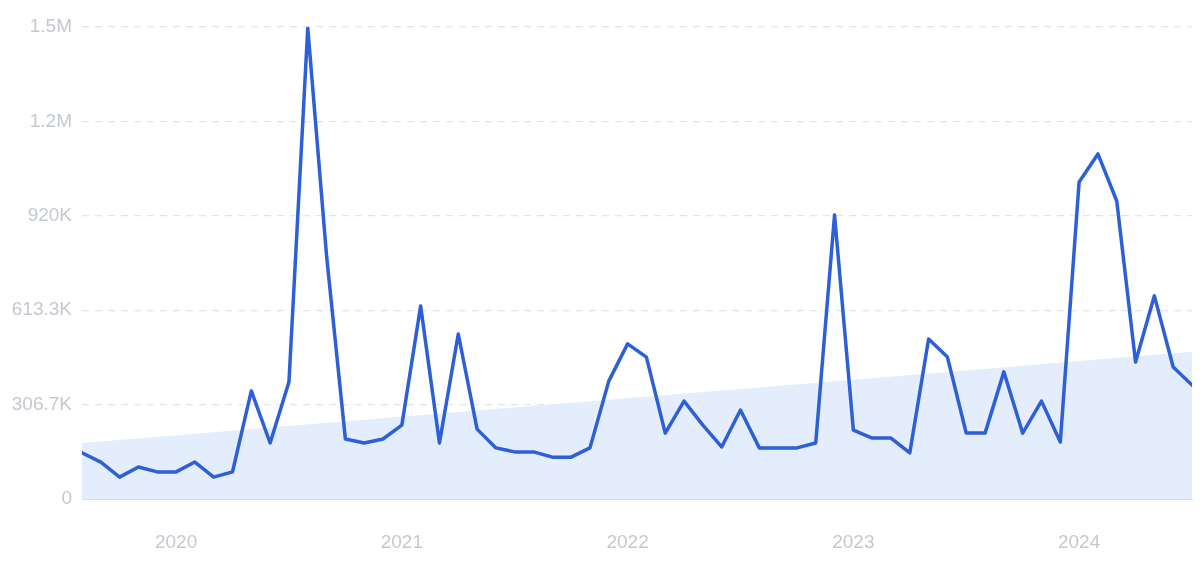  Describe the element at coordinates (50, 120) in the screenshot. I see `y-tick-label: 1.2M` at that location.